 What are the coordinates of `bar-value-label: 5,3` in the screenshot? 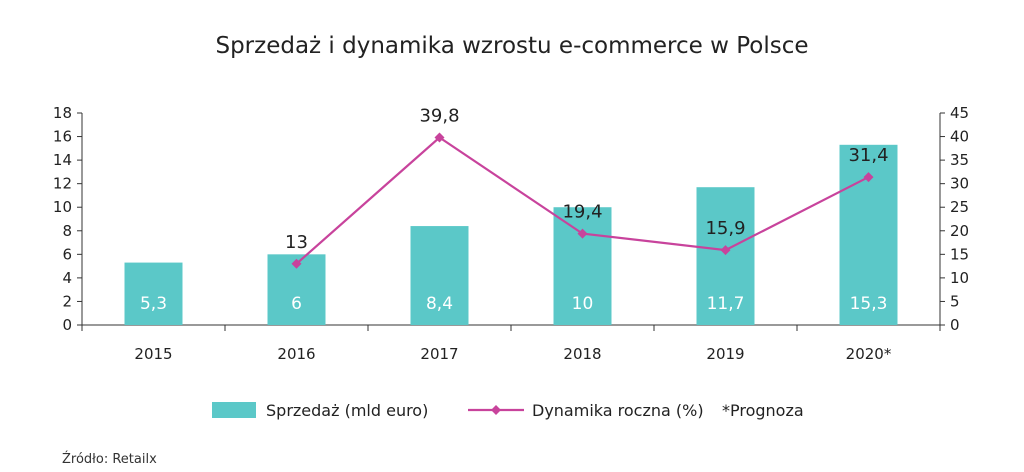 It's located at (153, 304).